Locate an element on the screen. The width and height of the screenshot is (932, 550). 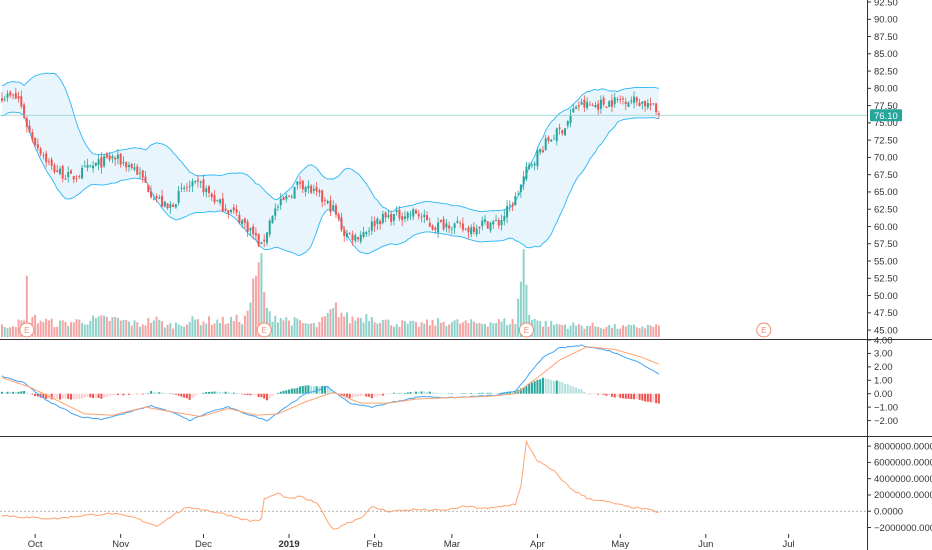
x-axis-tick-label: Nov is located at coordinates (120, 544).